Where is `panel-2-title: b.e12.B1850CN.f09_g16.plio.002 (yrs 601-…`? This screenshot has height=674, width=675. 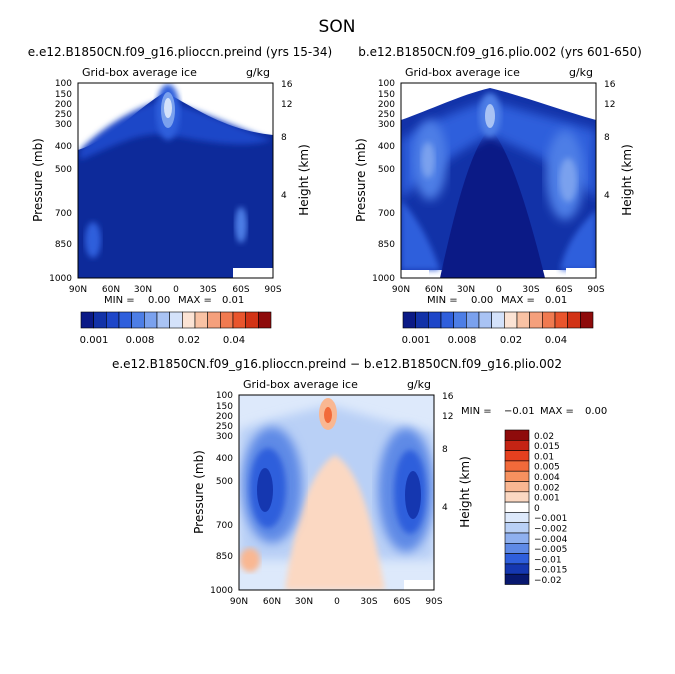 panel-2-title: b.e12.B1850CN.f09_g16.plio.002 (yrs 601-… is located at coordinates (500, 52).